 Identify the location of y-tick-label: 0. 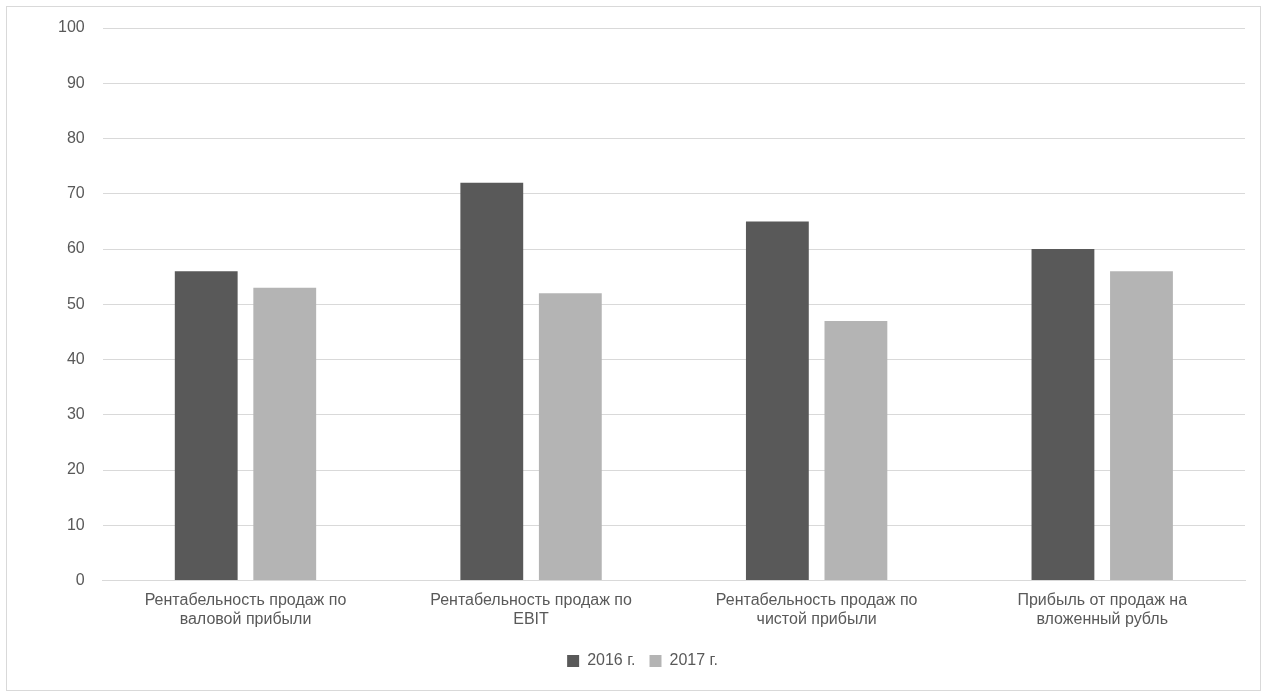
(80, 580).